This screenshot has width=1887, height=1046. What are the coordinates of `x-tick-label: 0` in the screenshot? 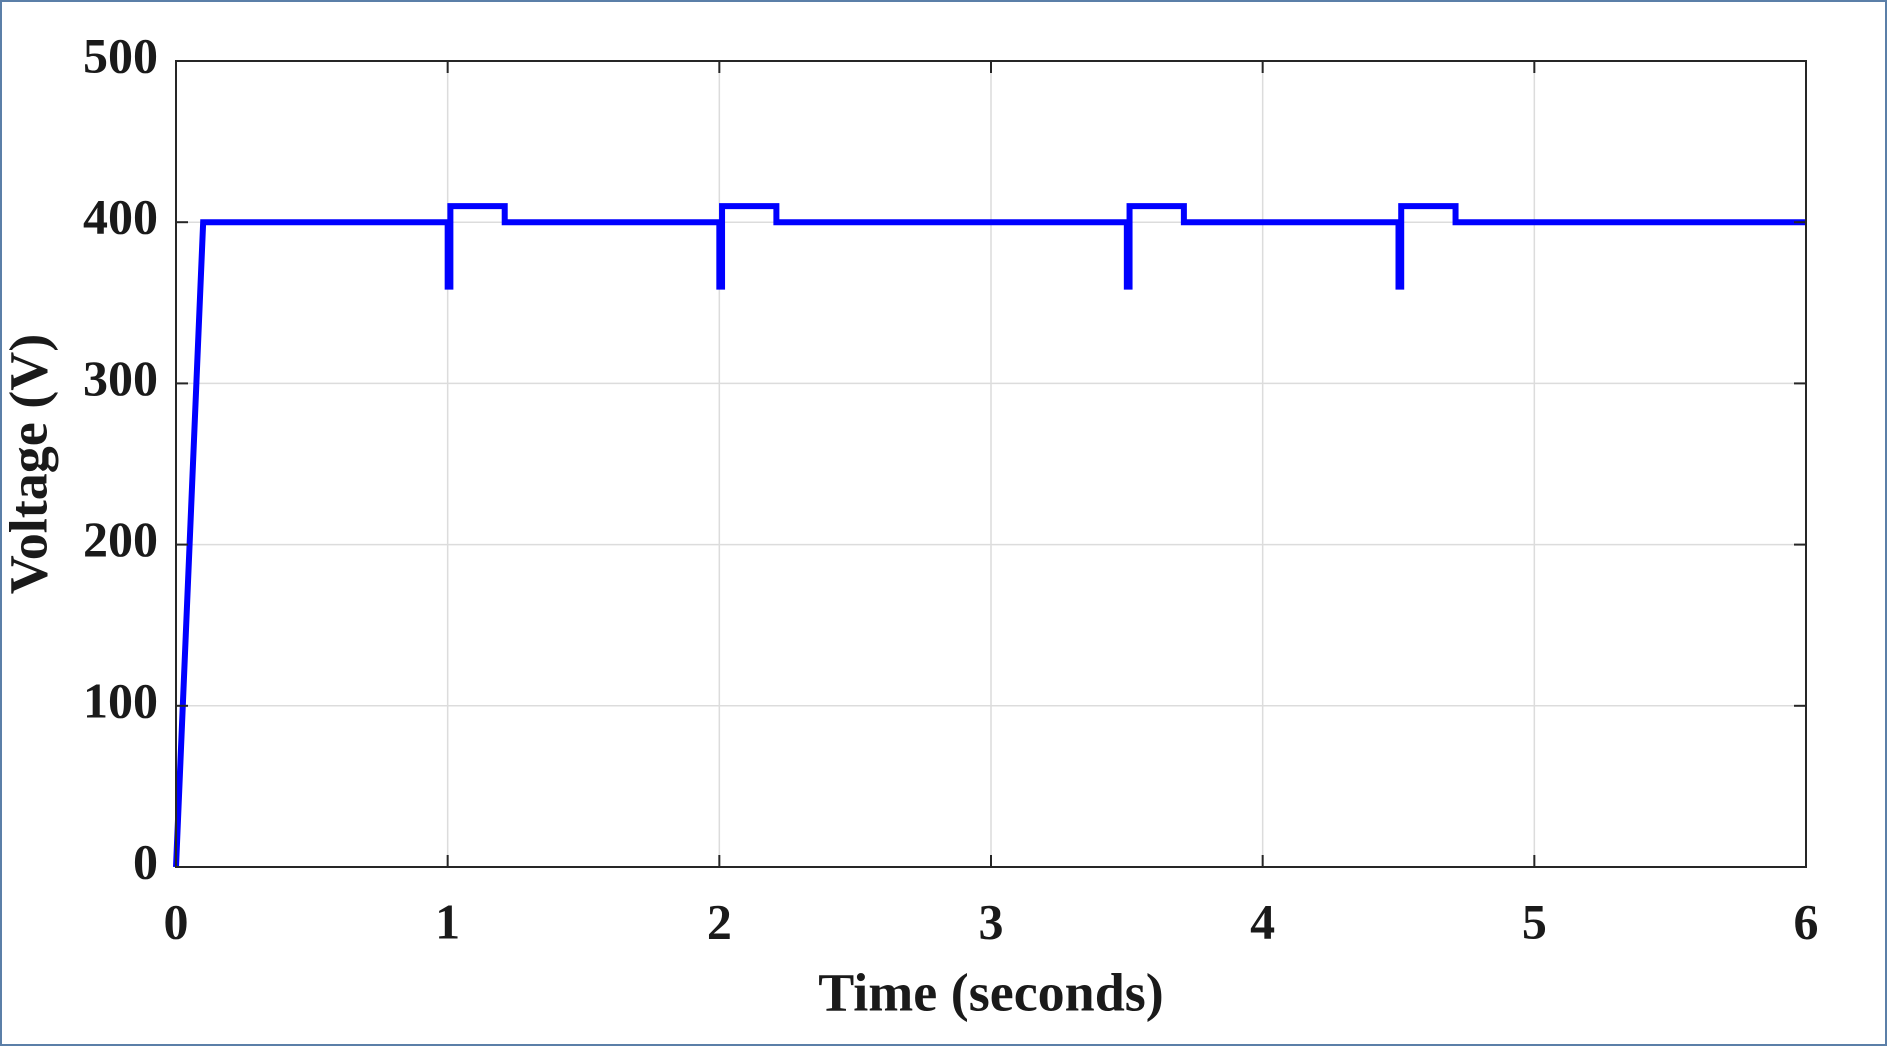 It's located at (176, 921).